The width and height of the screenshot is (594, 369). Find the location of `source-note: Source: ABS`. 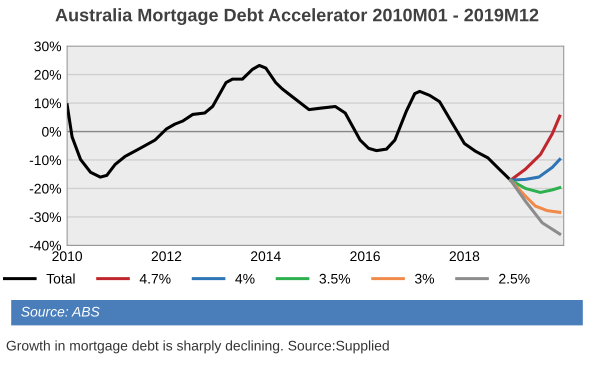

source-note: Source: ABS is located at coordinates (60, 311).